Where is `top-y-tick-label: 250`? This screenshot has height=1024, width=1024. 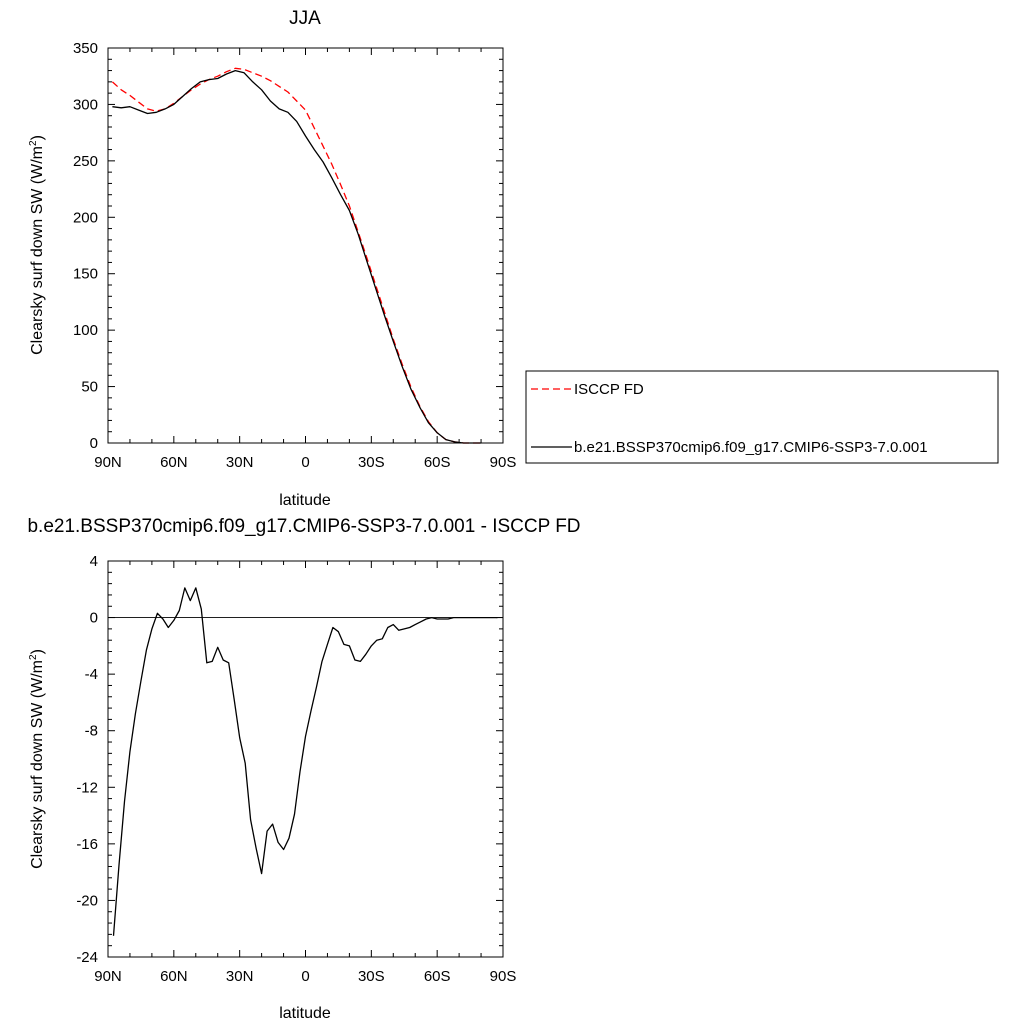
top-y-tick-label: 250 is located at coordinates (85, 161).